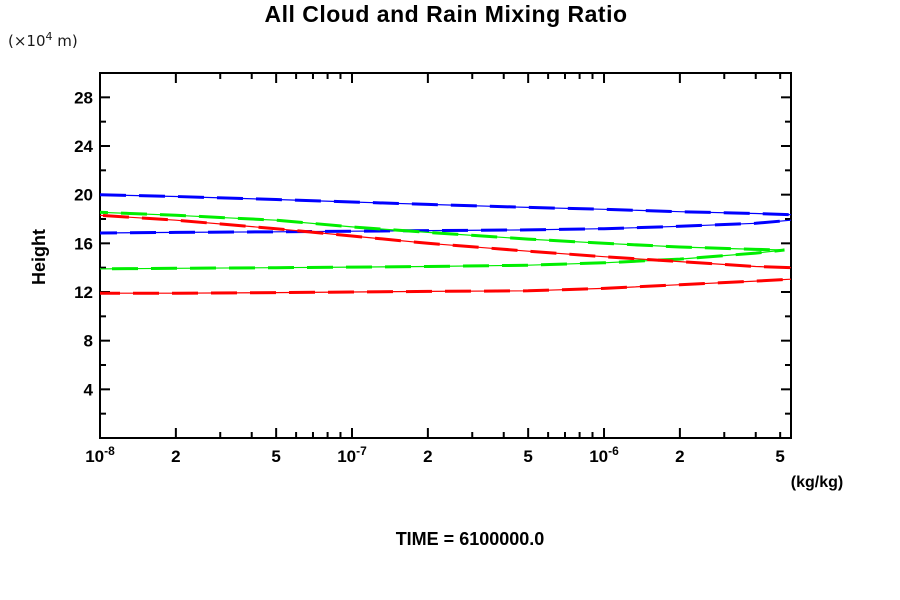 The height and width of the screenshot is (600, 900). What do you see at coordinates (352, 455) in the screenshot?
I see `x-tick-label: 10⁻⁷` at bounding box center [352, 455].